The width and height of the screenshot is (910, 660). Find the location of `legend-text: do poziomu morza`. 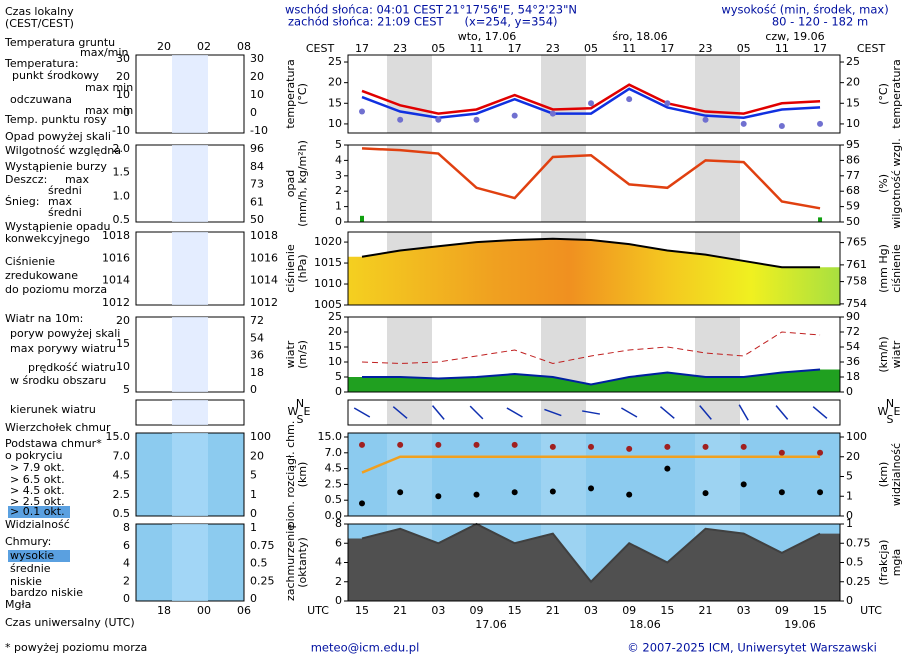

legend-text: do poziomu morza is located at coordinates (56, 289).